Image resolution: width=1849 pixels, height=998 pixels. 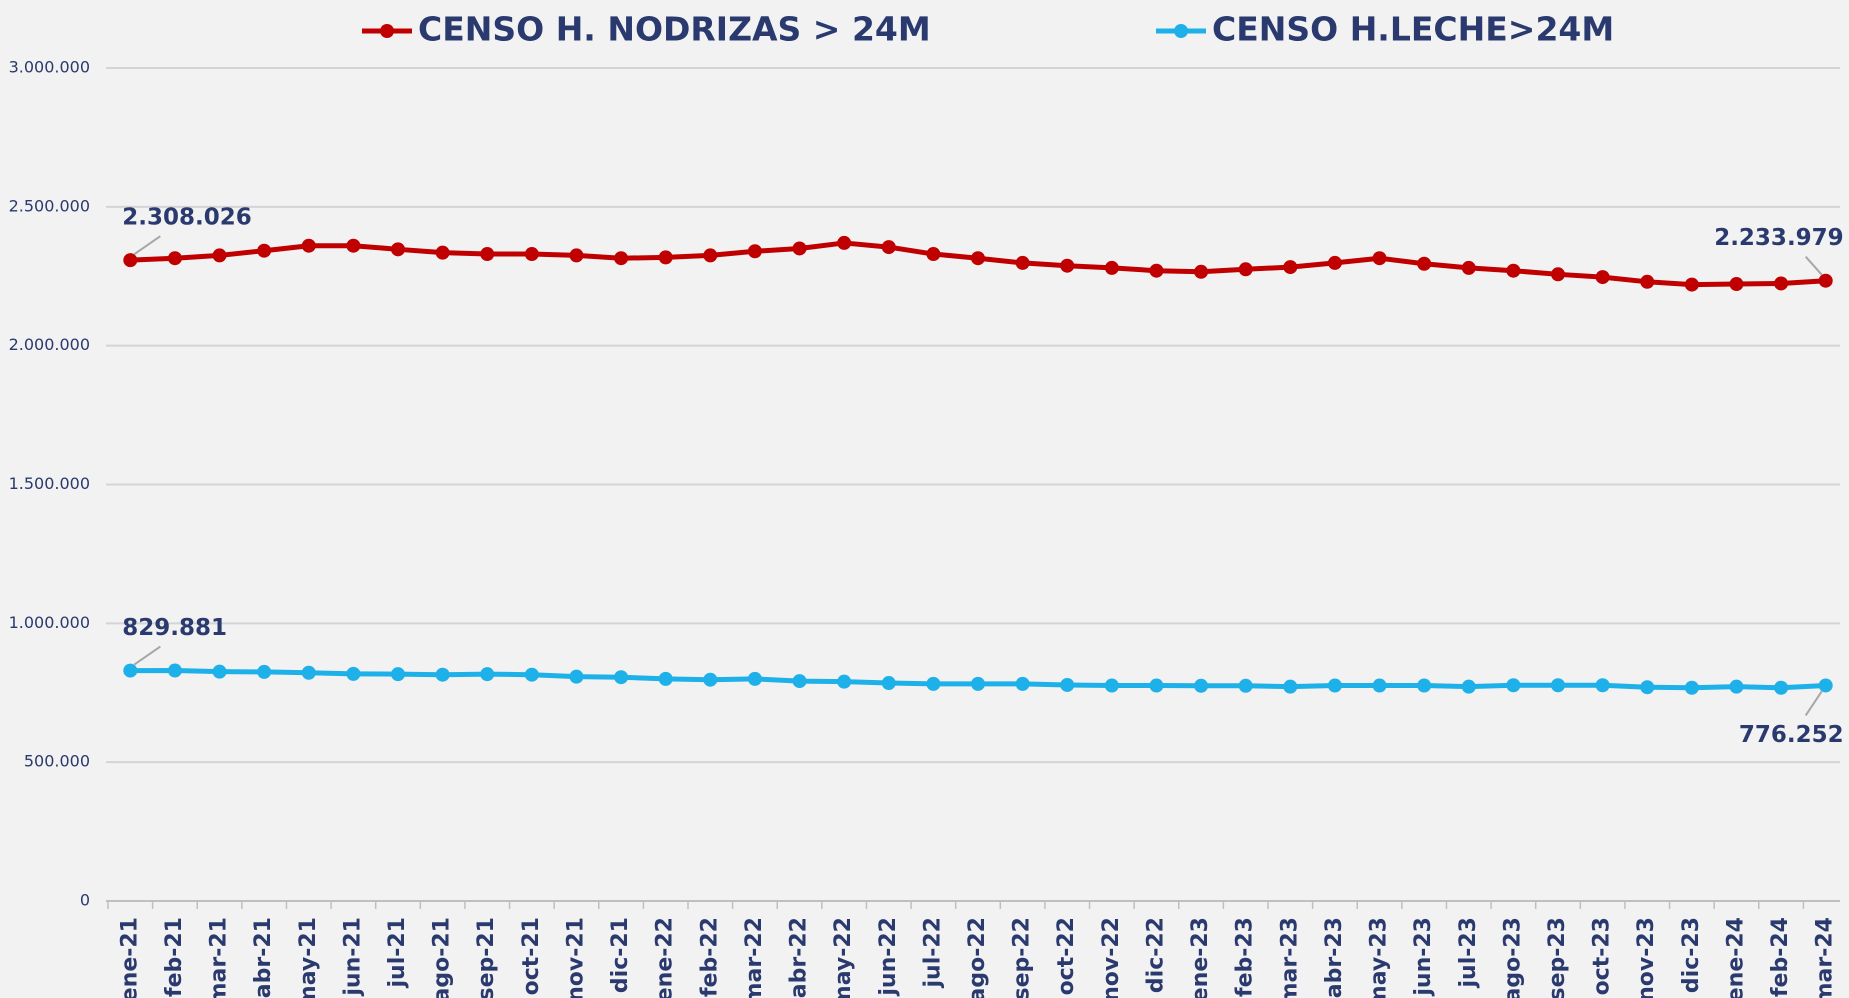 I want to click on x-tick-label: jul-21, so click(x=397, y=953).